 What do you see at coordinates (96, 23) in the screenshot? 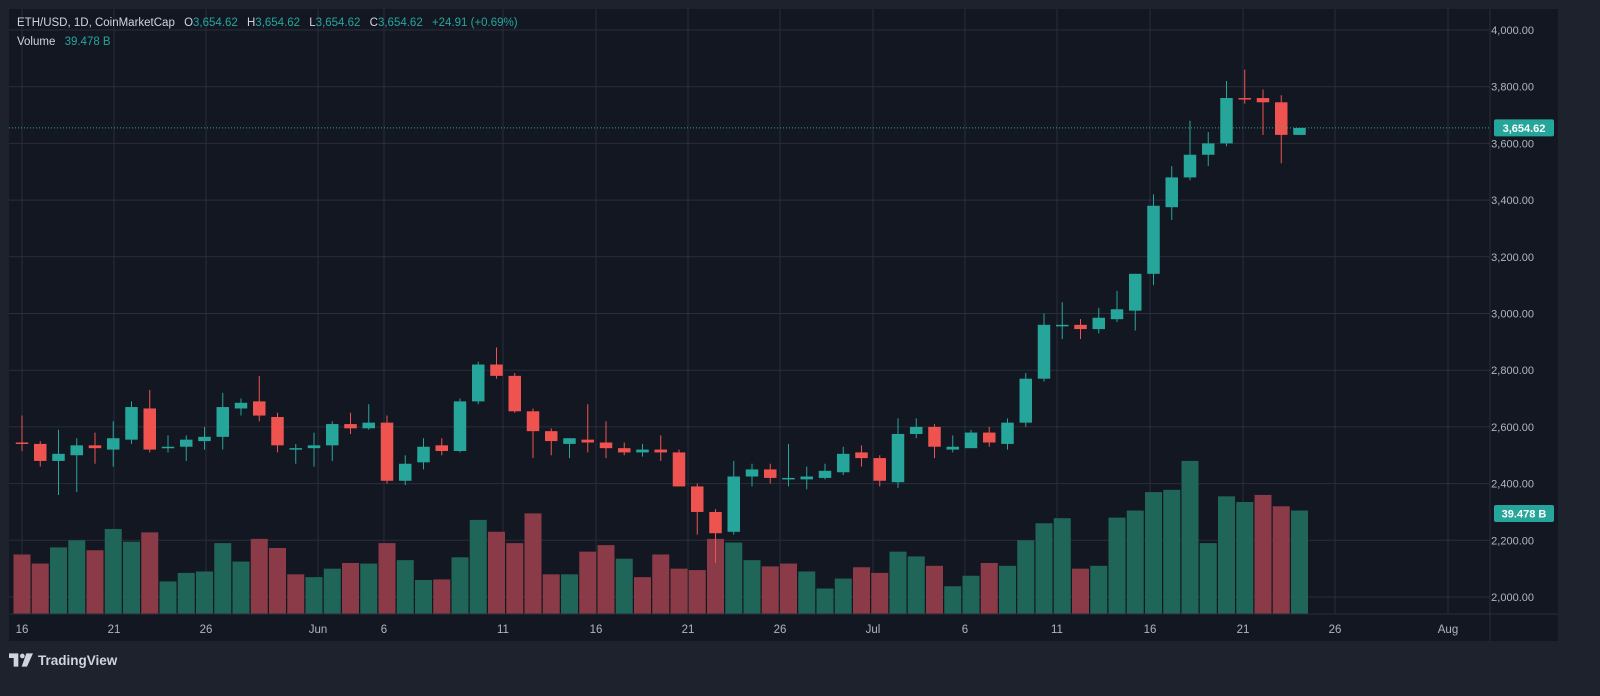
I see `symbol-label: ETH/USD, 1D, CoinMarketCap` at bounding box center [96, 23].